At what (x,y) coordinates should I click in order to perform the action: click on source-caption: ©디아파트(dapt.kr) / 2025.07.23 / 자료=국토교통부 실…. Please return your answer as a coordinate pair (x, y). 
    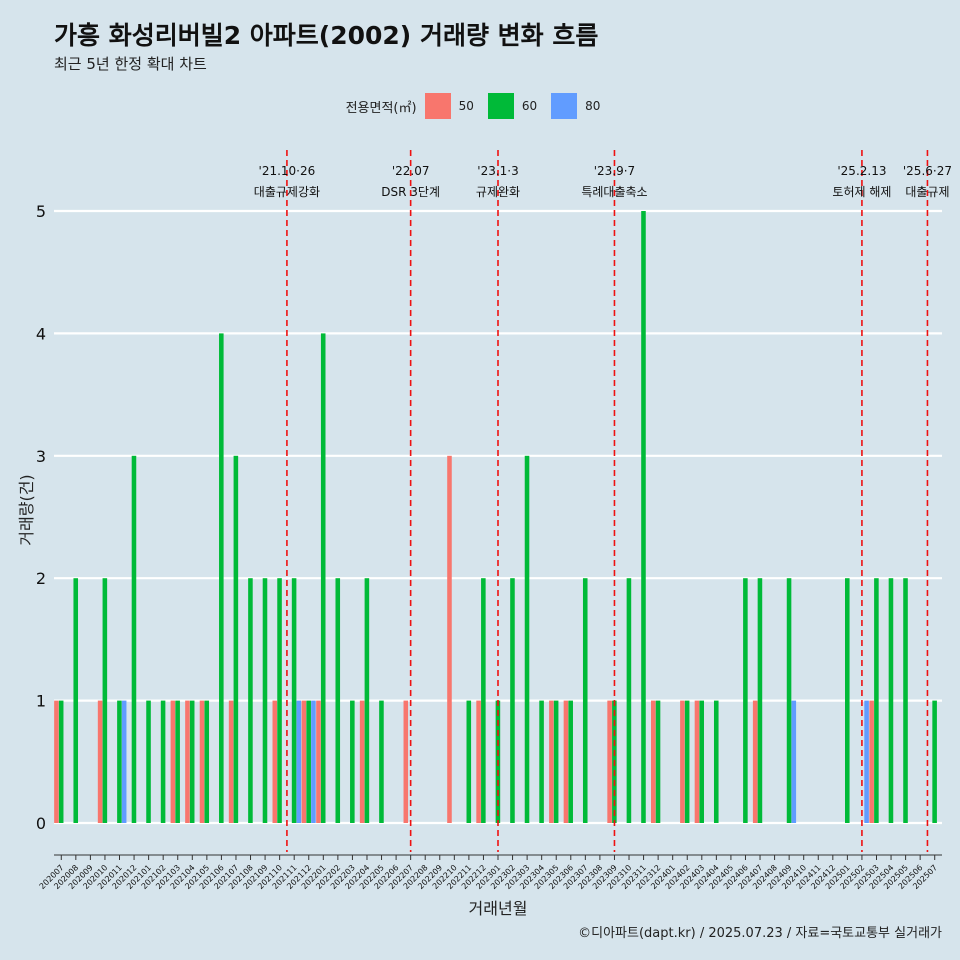
    Looking at the image, I should click on (760, 933).